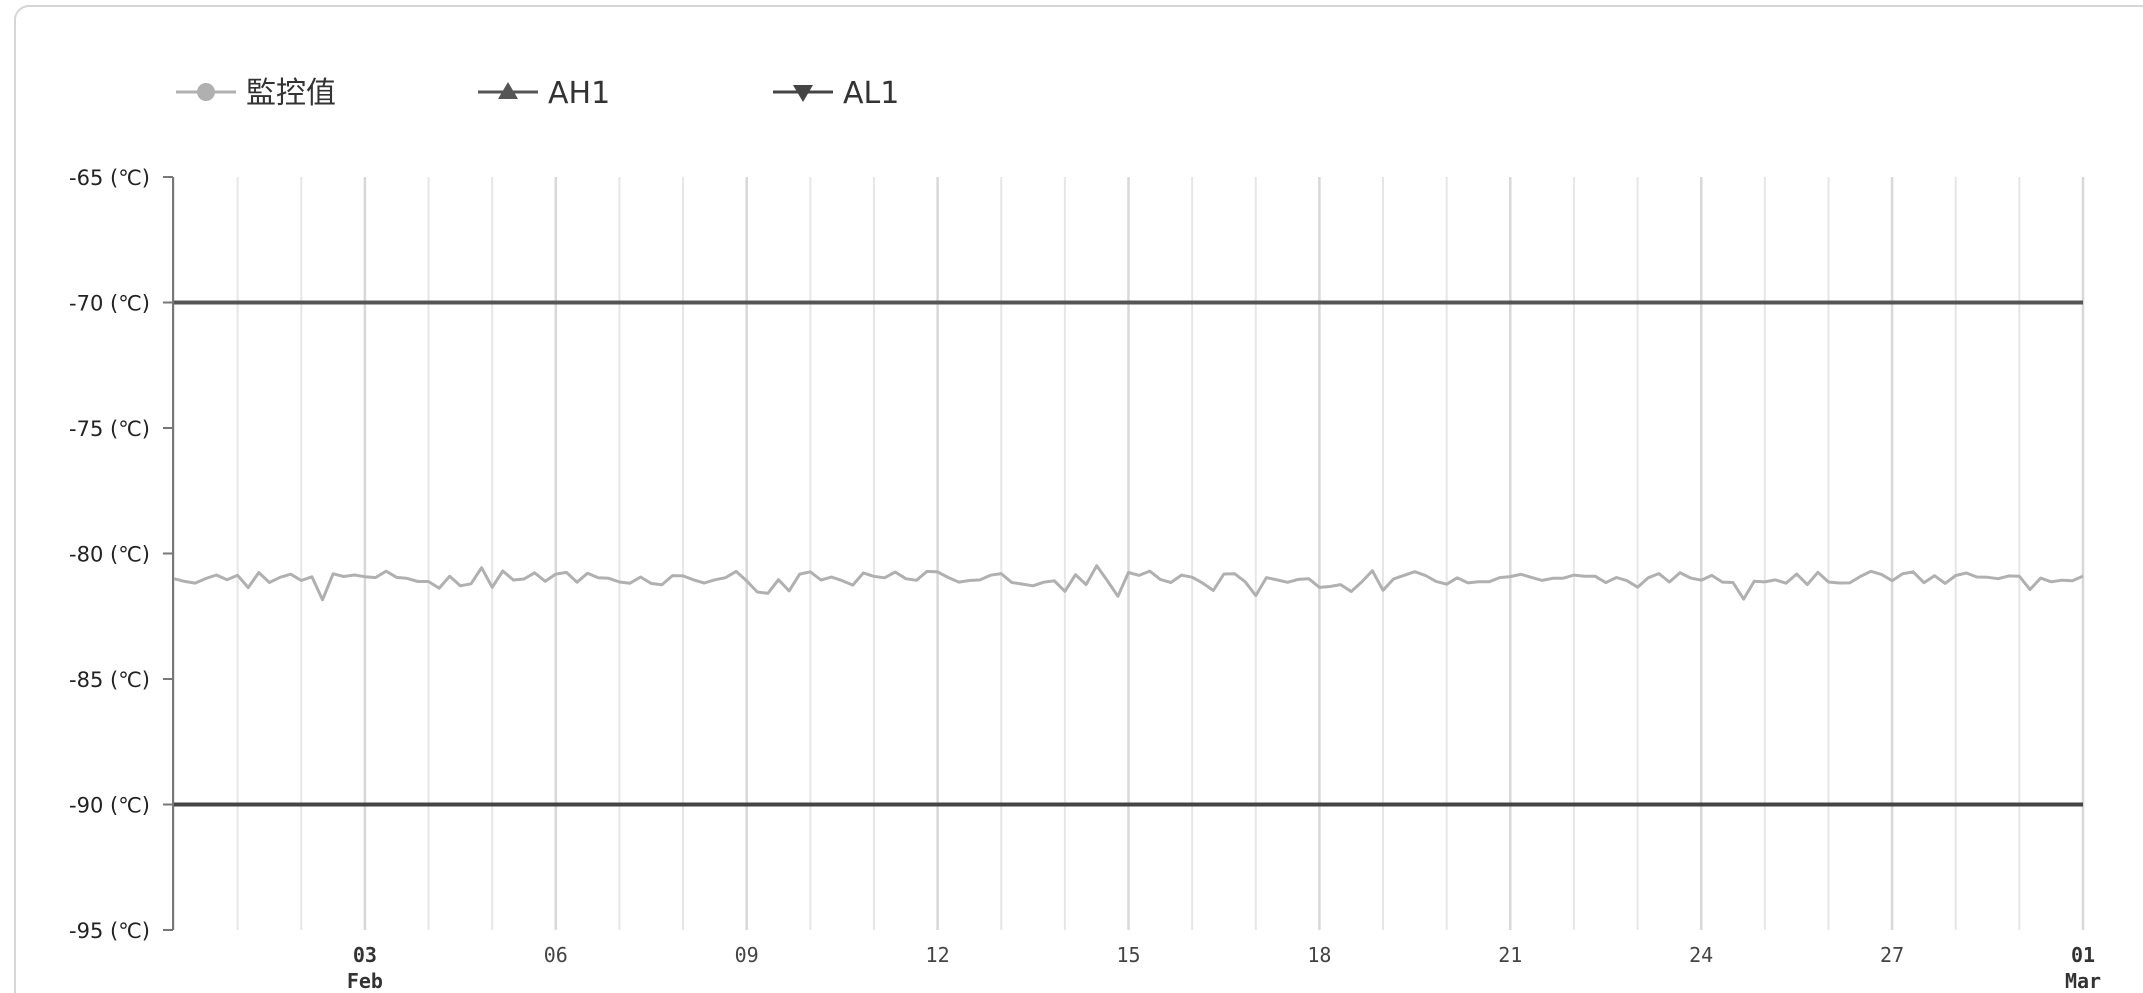 Image resolution: width=2143 pixels, height=993 pixels. What do you see at coordinates (1510, 955) in the screenshot?
I see `x-tick-label: 21` at bounding box center [1510, 955].